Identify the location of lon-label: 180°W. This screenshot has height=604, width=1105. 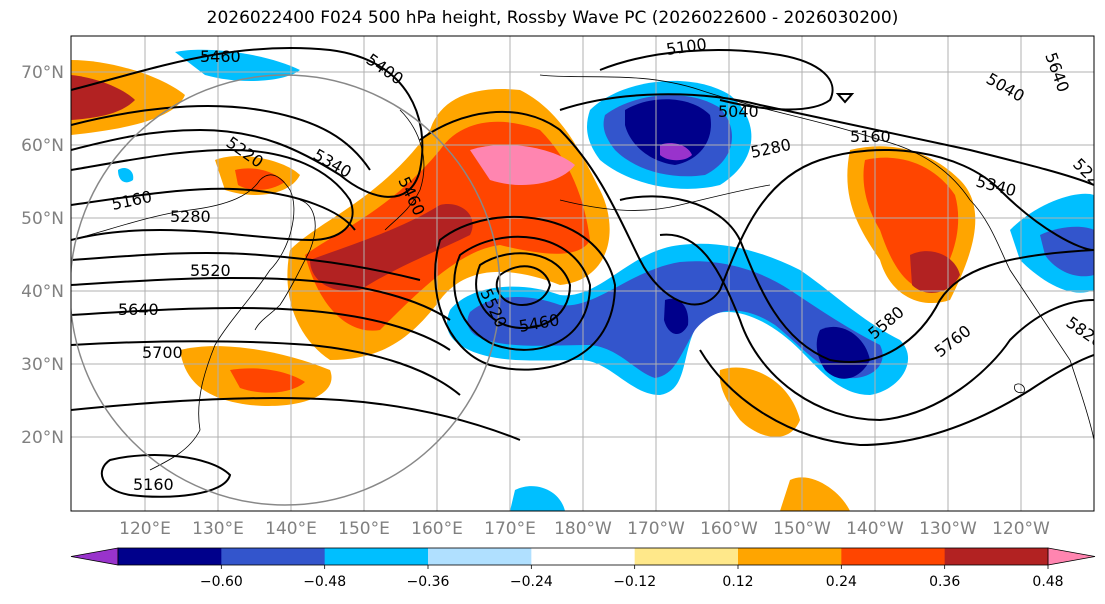
(583, 529).